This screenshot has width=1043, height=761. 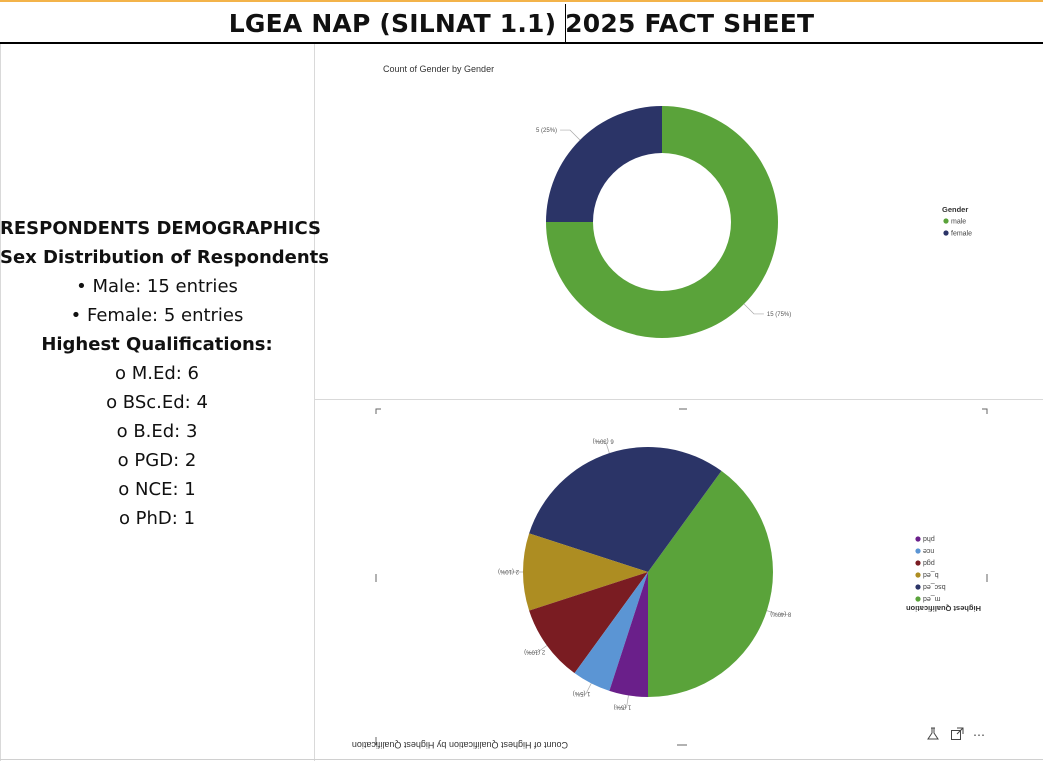 I want to click on gender-legend: Gender male female, so click(x=957, y=221).